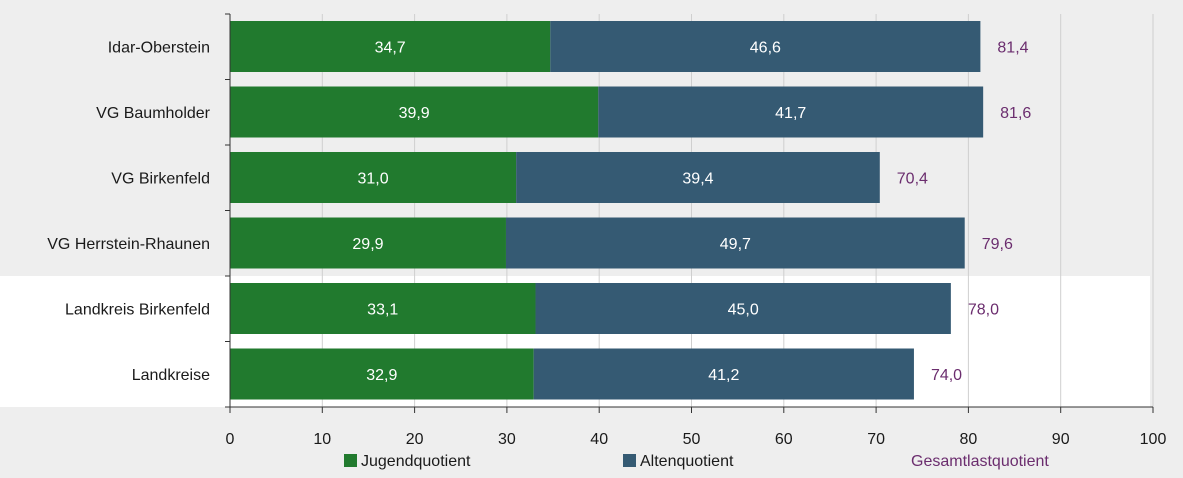 The image size is (1183, 478). What do you see at coordinates (160, 179) in the screenshot?
I see `category-label: VG Birkenfeld` at bounding box center [160, 179].